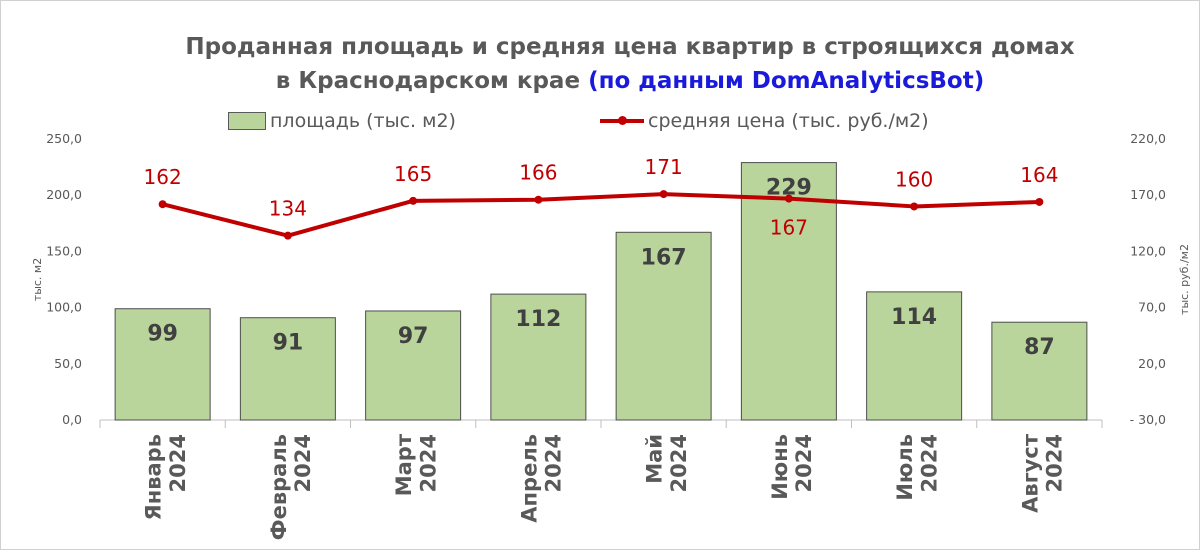 The height and width of the screenshot is (550, 1200). I want to click on chart-title-source: (по данным DomAnalyticsBot), so click(786, 81).